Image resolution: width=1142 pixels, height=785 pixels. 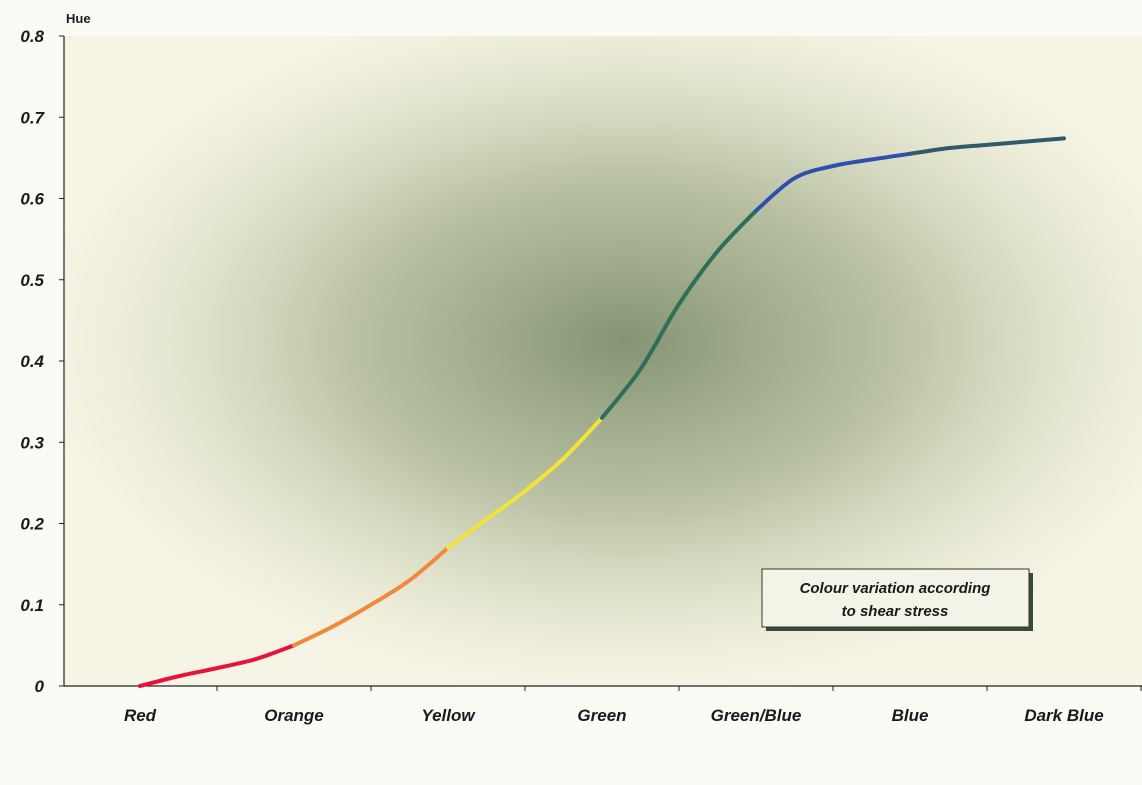 What do you see at coordinates (895, 588) in the screenshot?
I see `annotation-line-1: Colour variation according` at bounding box center [895, 588].